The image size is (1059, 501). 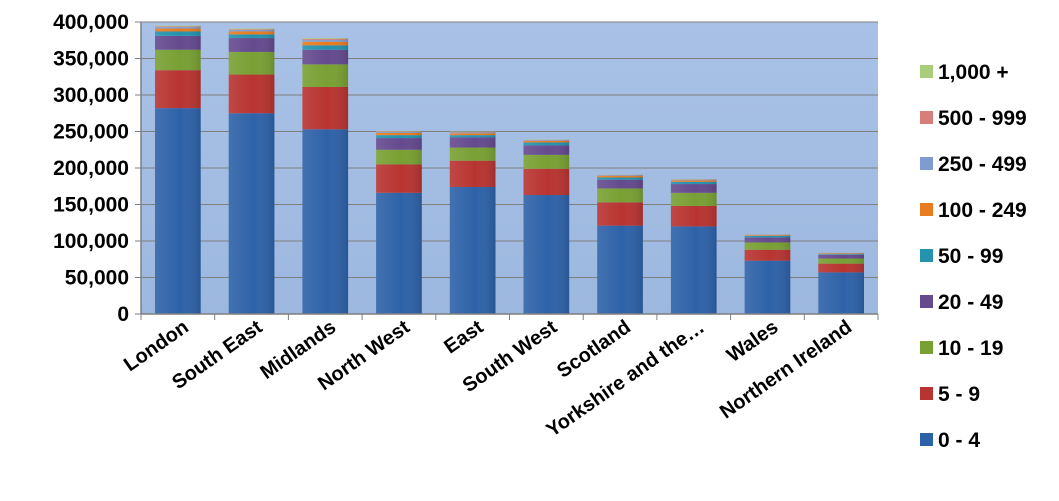 What do you see at coordinates (91, 95) in the screenshot?
I see `y-tick-label: 300,000` at bounding box center [91, 95].